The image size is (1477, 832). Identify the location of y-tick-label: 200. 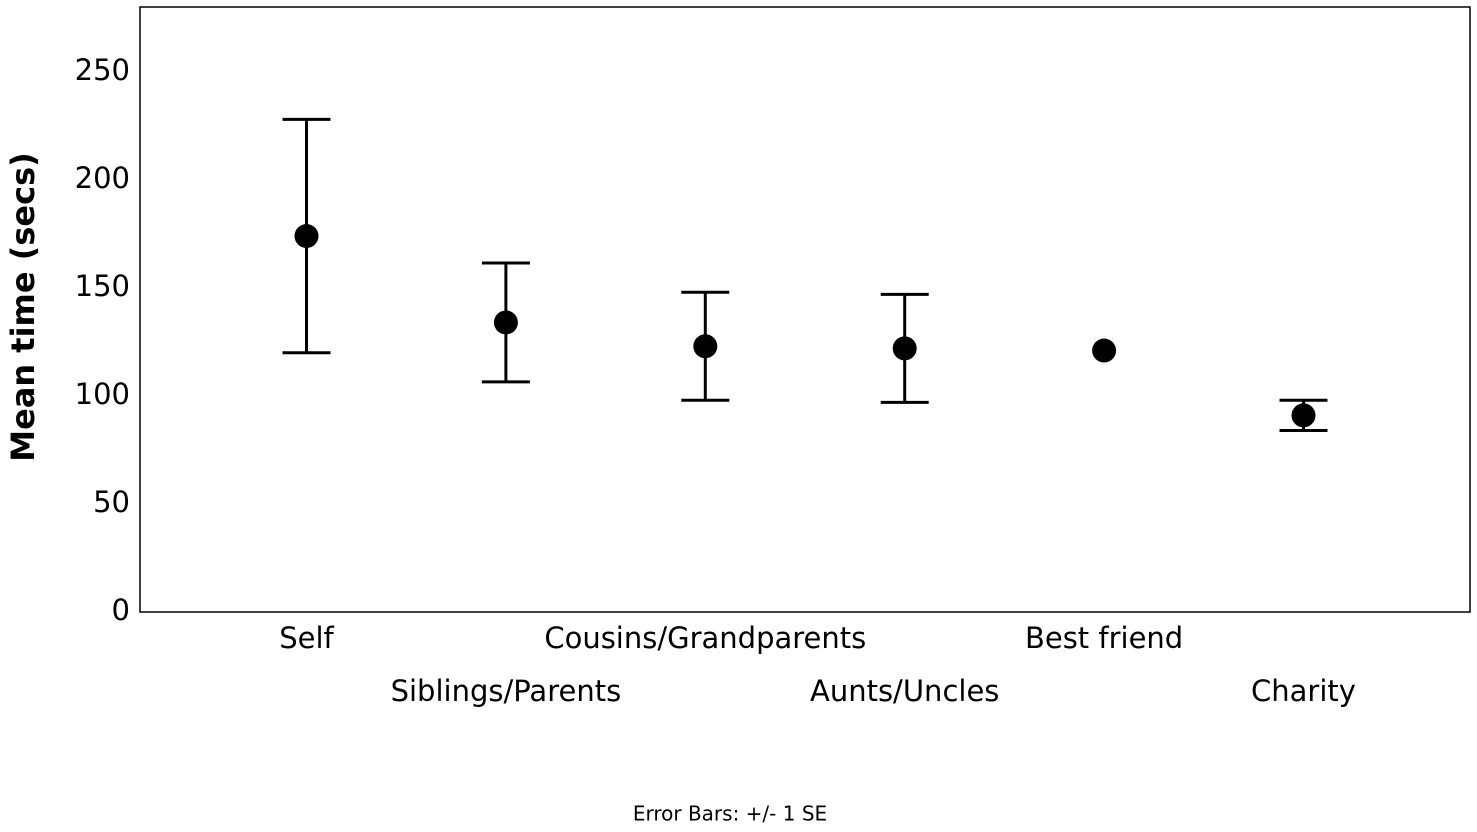
(102, 178).